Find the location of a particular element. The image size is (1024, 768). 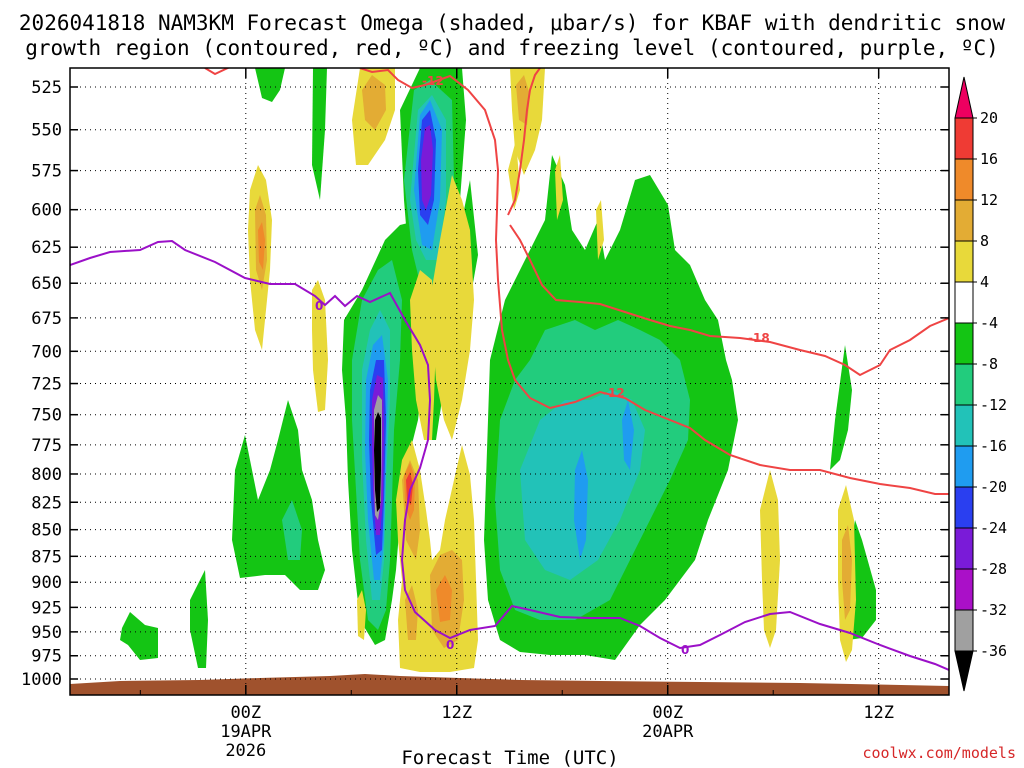

contour-label-dgz-18: -18 is located at coordinates (759, 338).